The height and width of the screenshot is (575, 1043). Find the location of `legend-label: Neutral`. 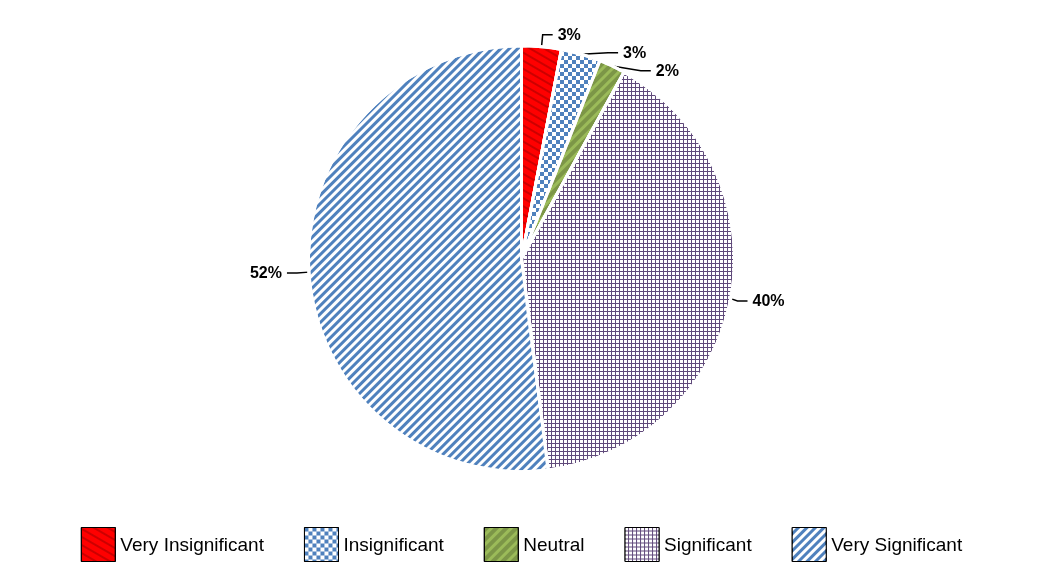

legend-label: Neutral is located at coordinates (554, 544).